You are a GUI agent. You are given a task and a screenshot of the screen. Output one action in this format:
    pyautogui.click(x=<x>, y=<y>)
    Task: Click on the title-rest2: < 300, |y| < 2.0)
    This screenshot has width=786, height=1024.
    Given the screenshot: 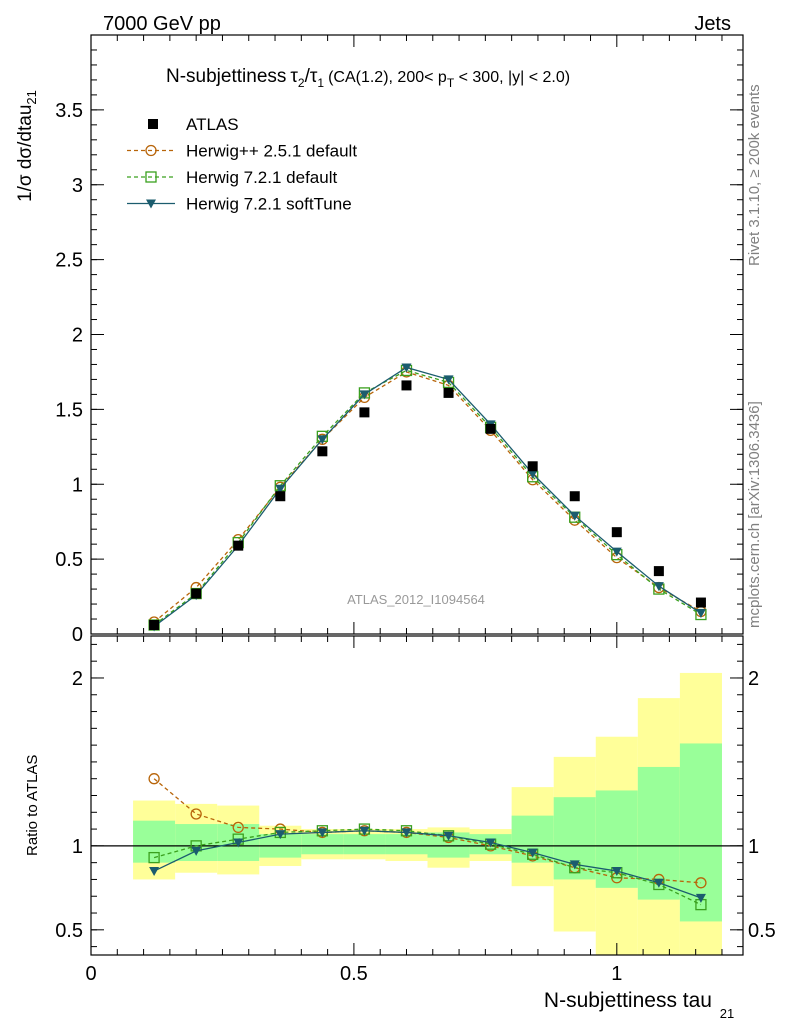 What is the action you would take?
    pyautogui.click(x=512, y=77)
    